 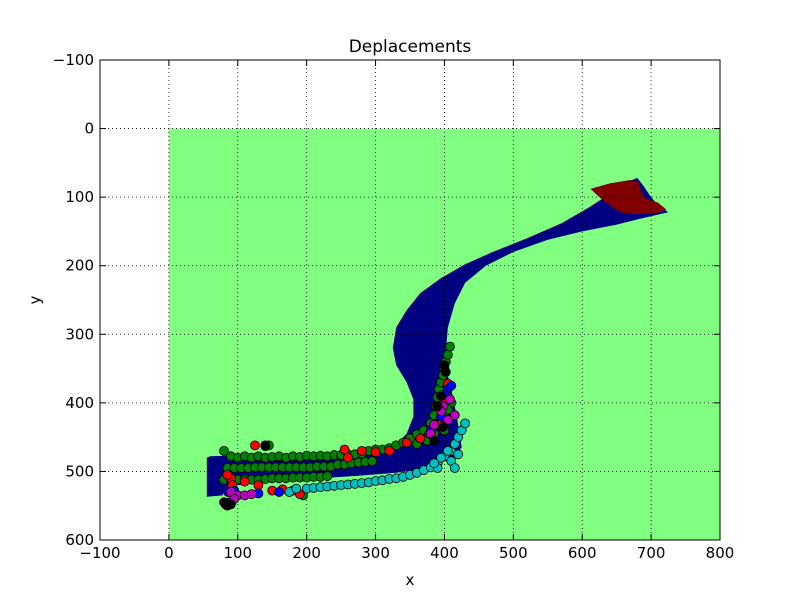 What do you see at coordinates (720, 553) in the screenshot?
I see `x-tick-label: 800` at bounding box center [720, 553].